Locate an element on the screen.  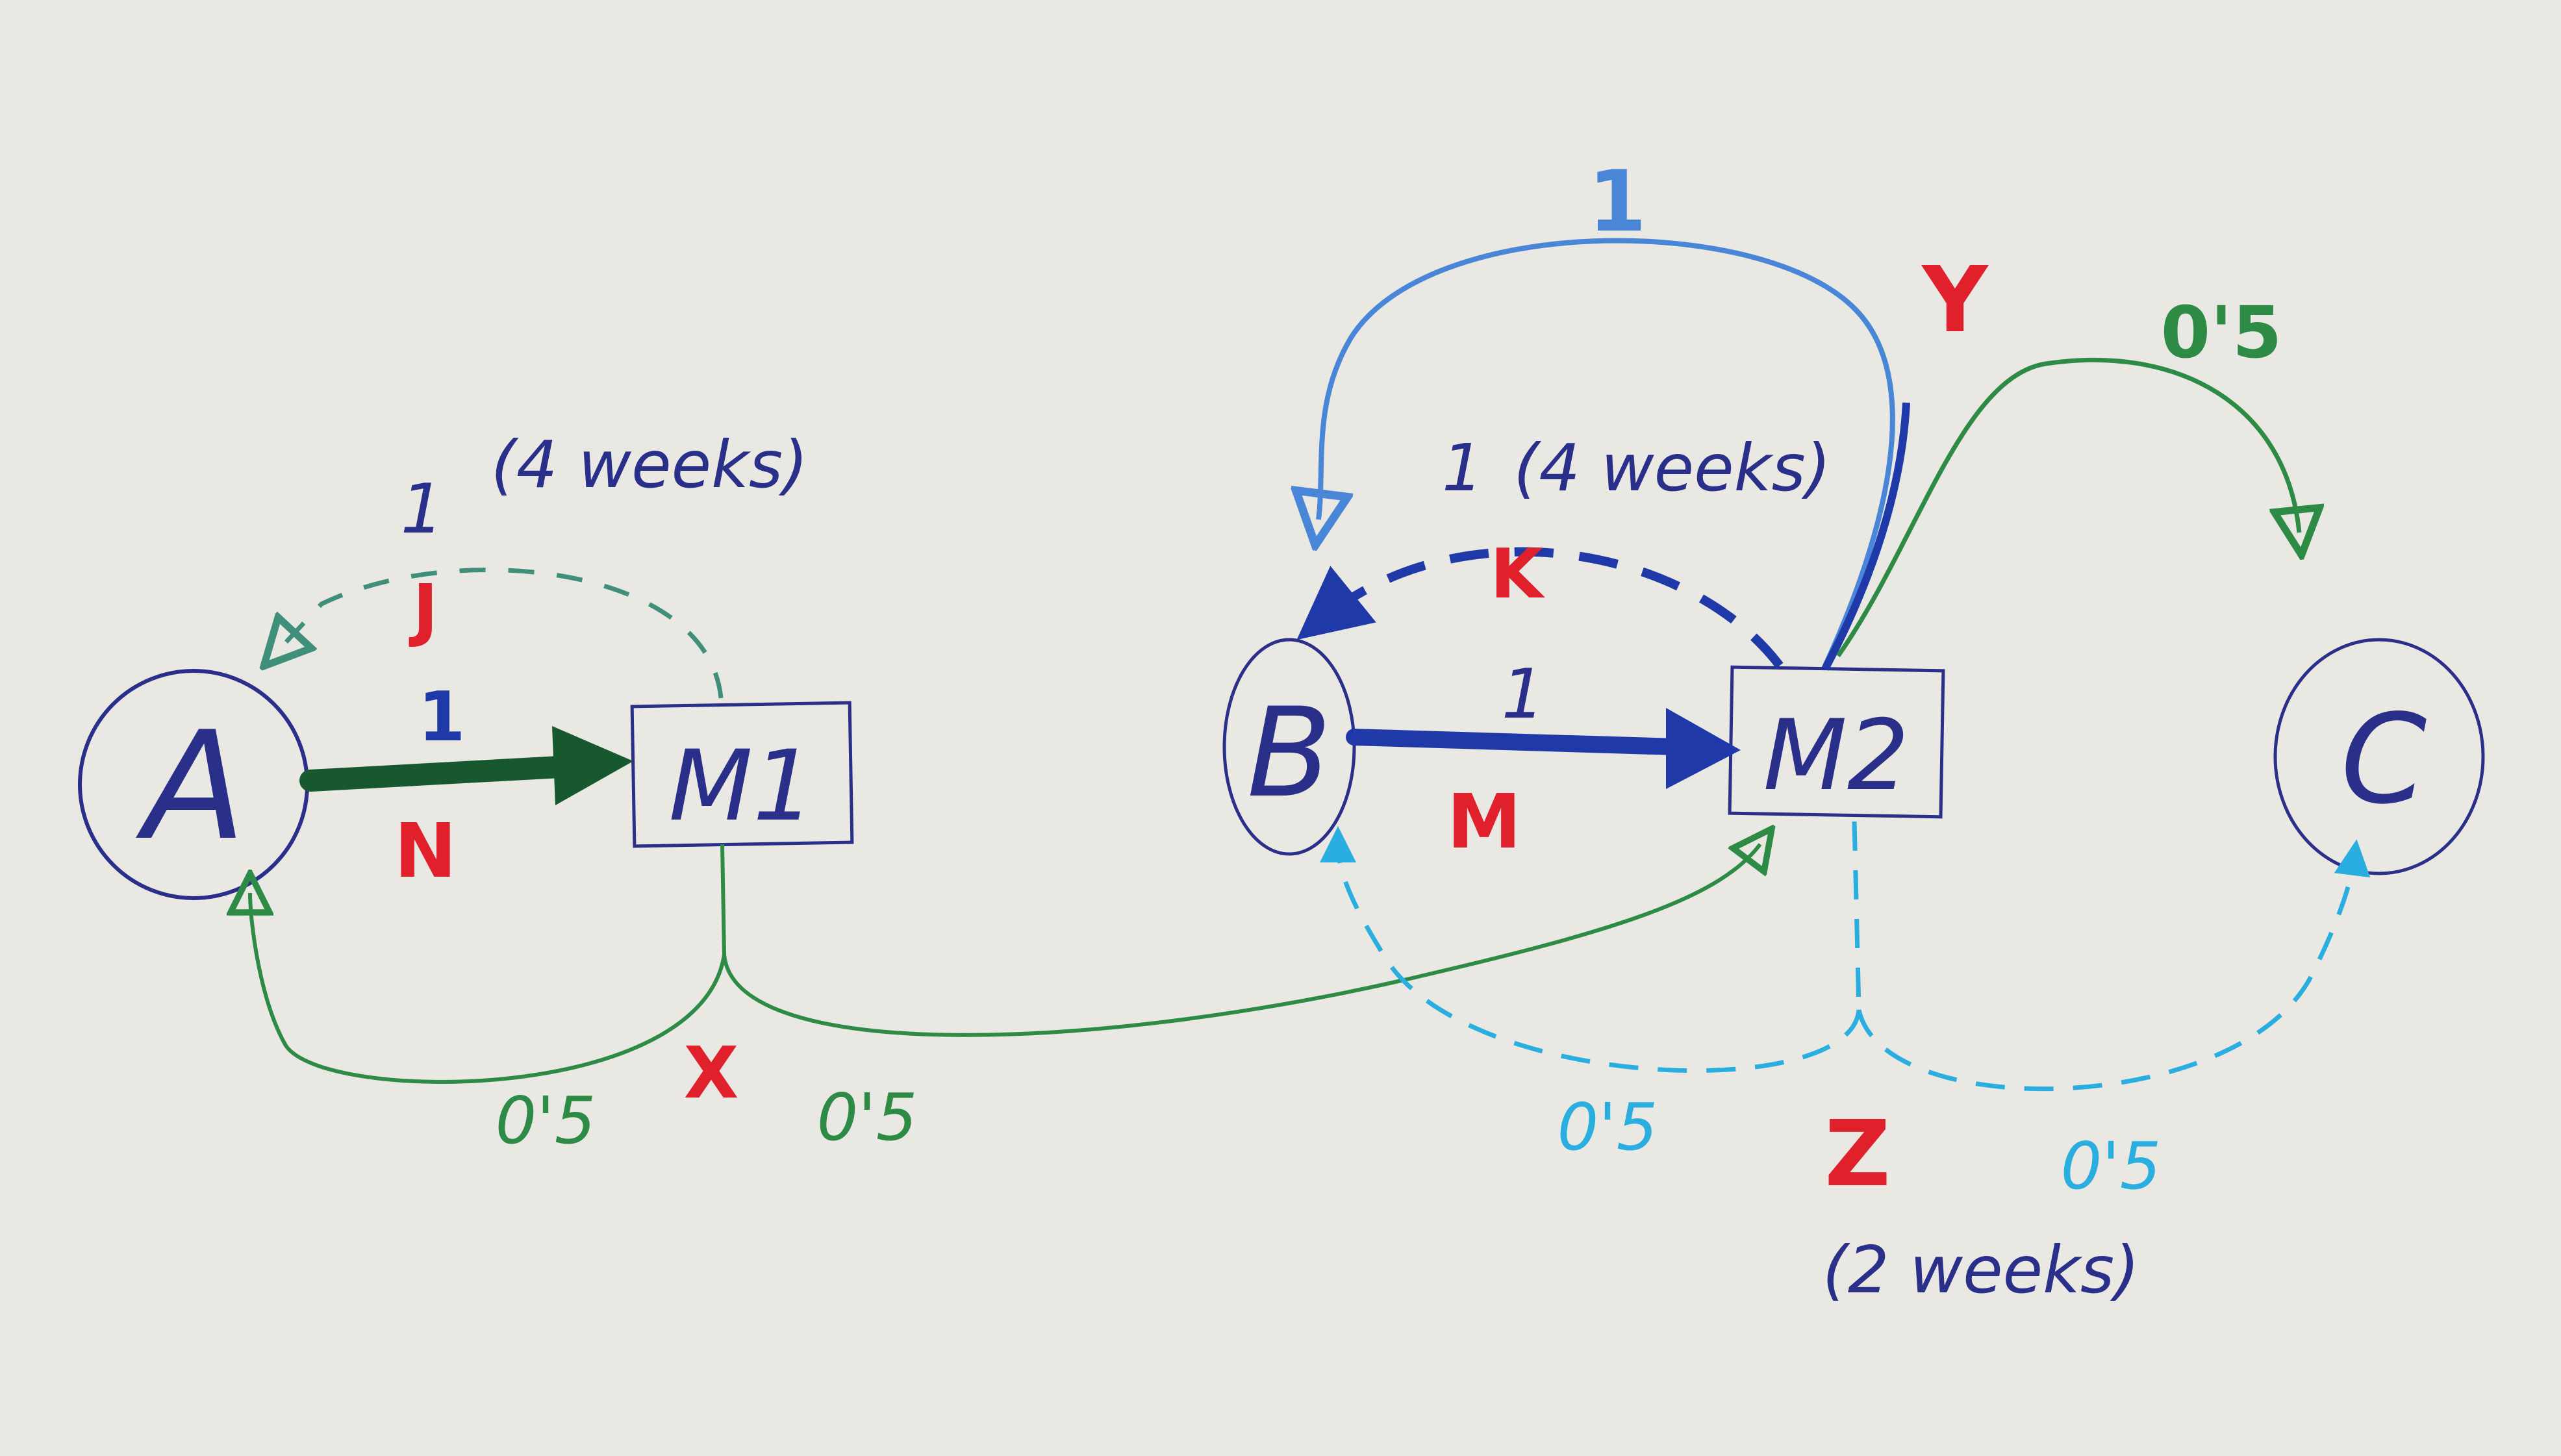
arc-y-label: Y is located at coordinates (1955, 300).